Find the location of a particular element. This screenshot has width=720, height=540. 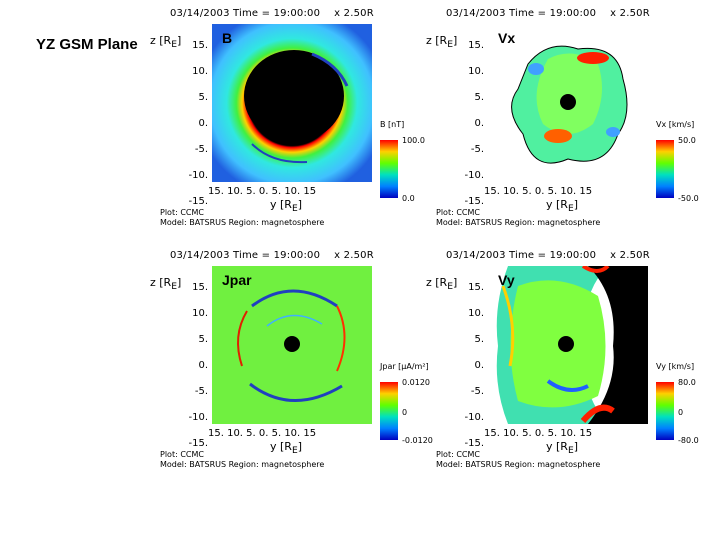

colorbar-min: 0.0 is located at coordinates (408, 198).